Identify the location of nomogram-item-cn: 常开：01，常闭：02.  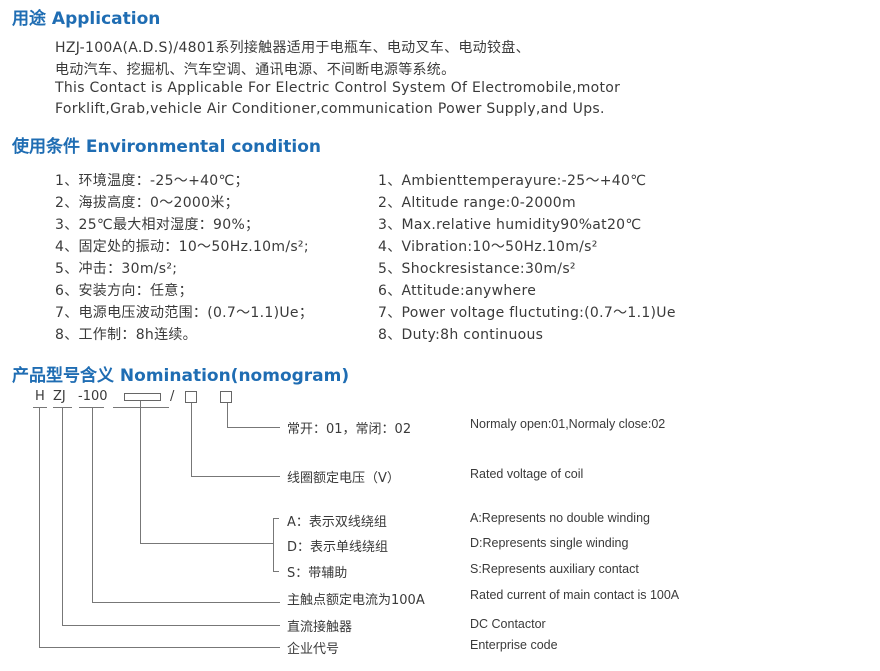
(349, 429).